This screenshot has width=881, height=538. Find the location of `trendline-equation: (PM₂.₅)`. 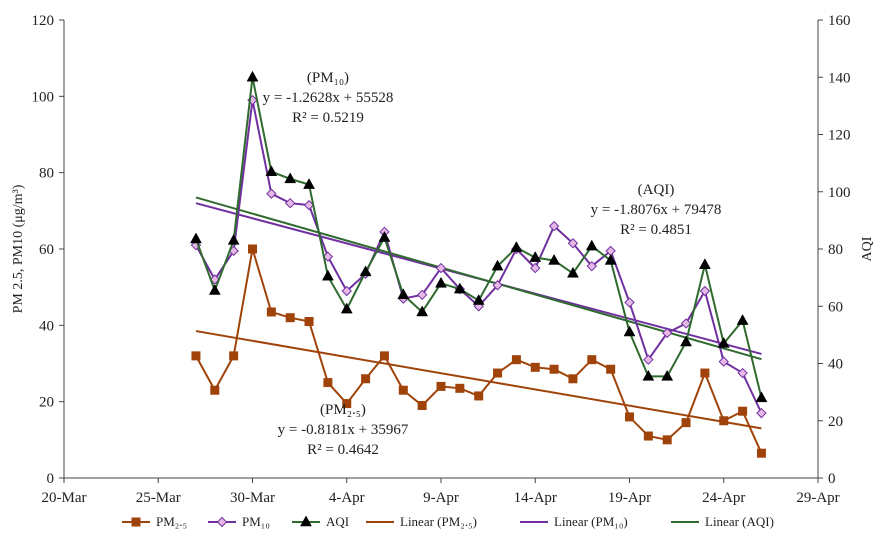

trendline-equation: (PM₂.₅) is located at coordinates (343, 410).